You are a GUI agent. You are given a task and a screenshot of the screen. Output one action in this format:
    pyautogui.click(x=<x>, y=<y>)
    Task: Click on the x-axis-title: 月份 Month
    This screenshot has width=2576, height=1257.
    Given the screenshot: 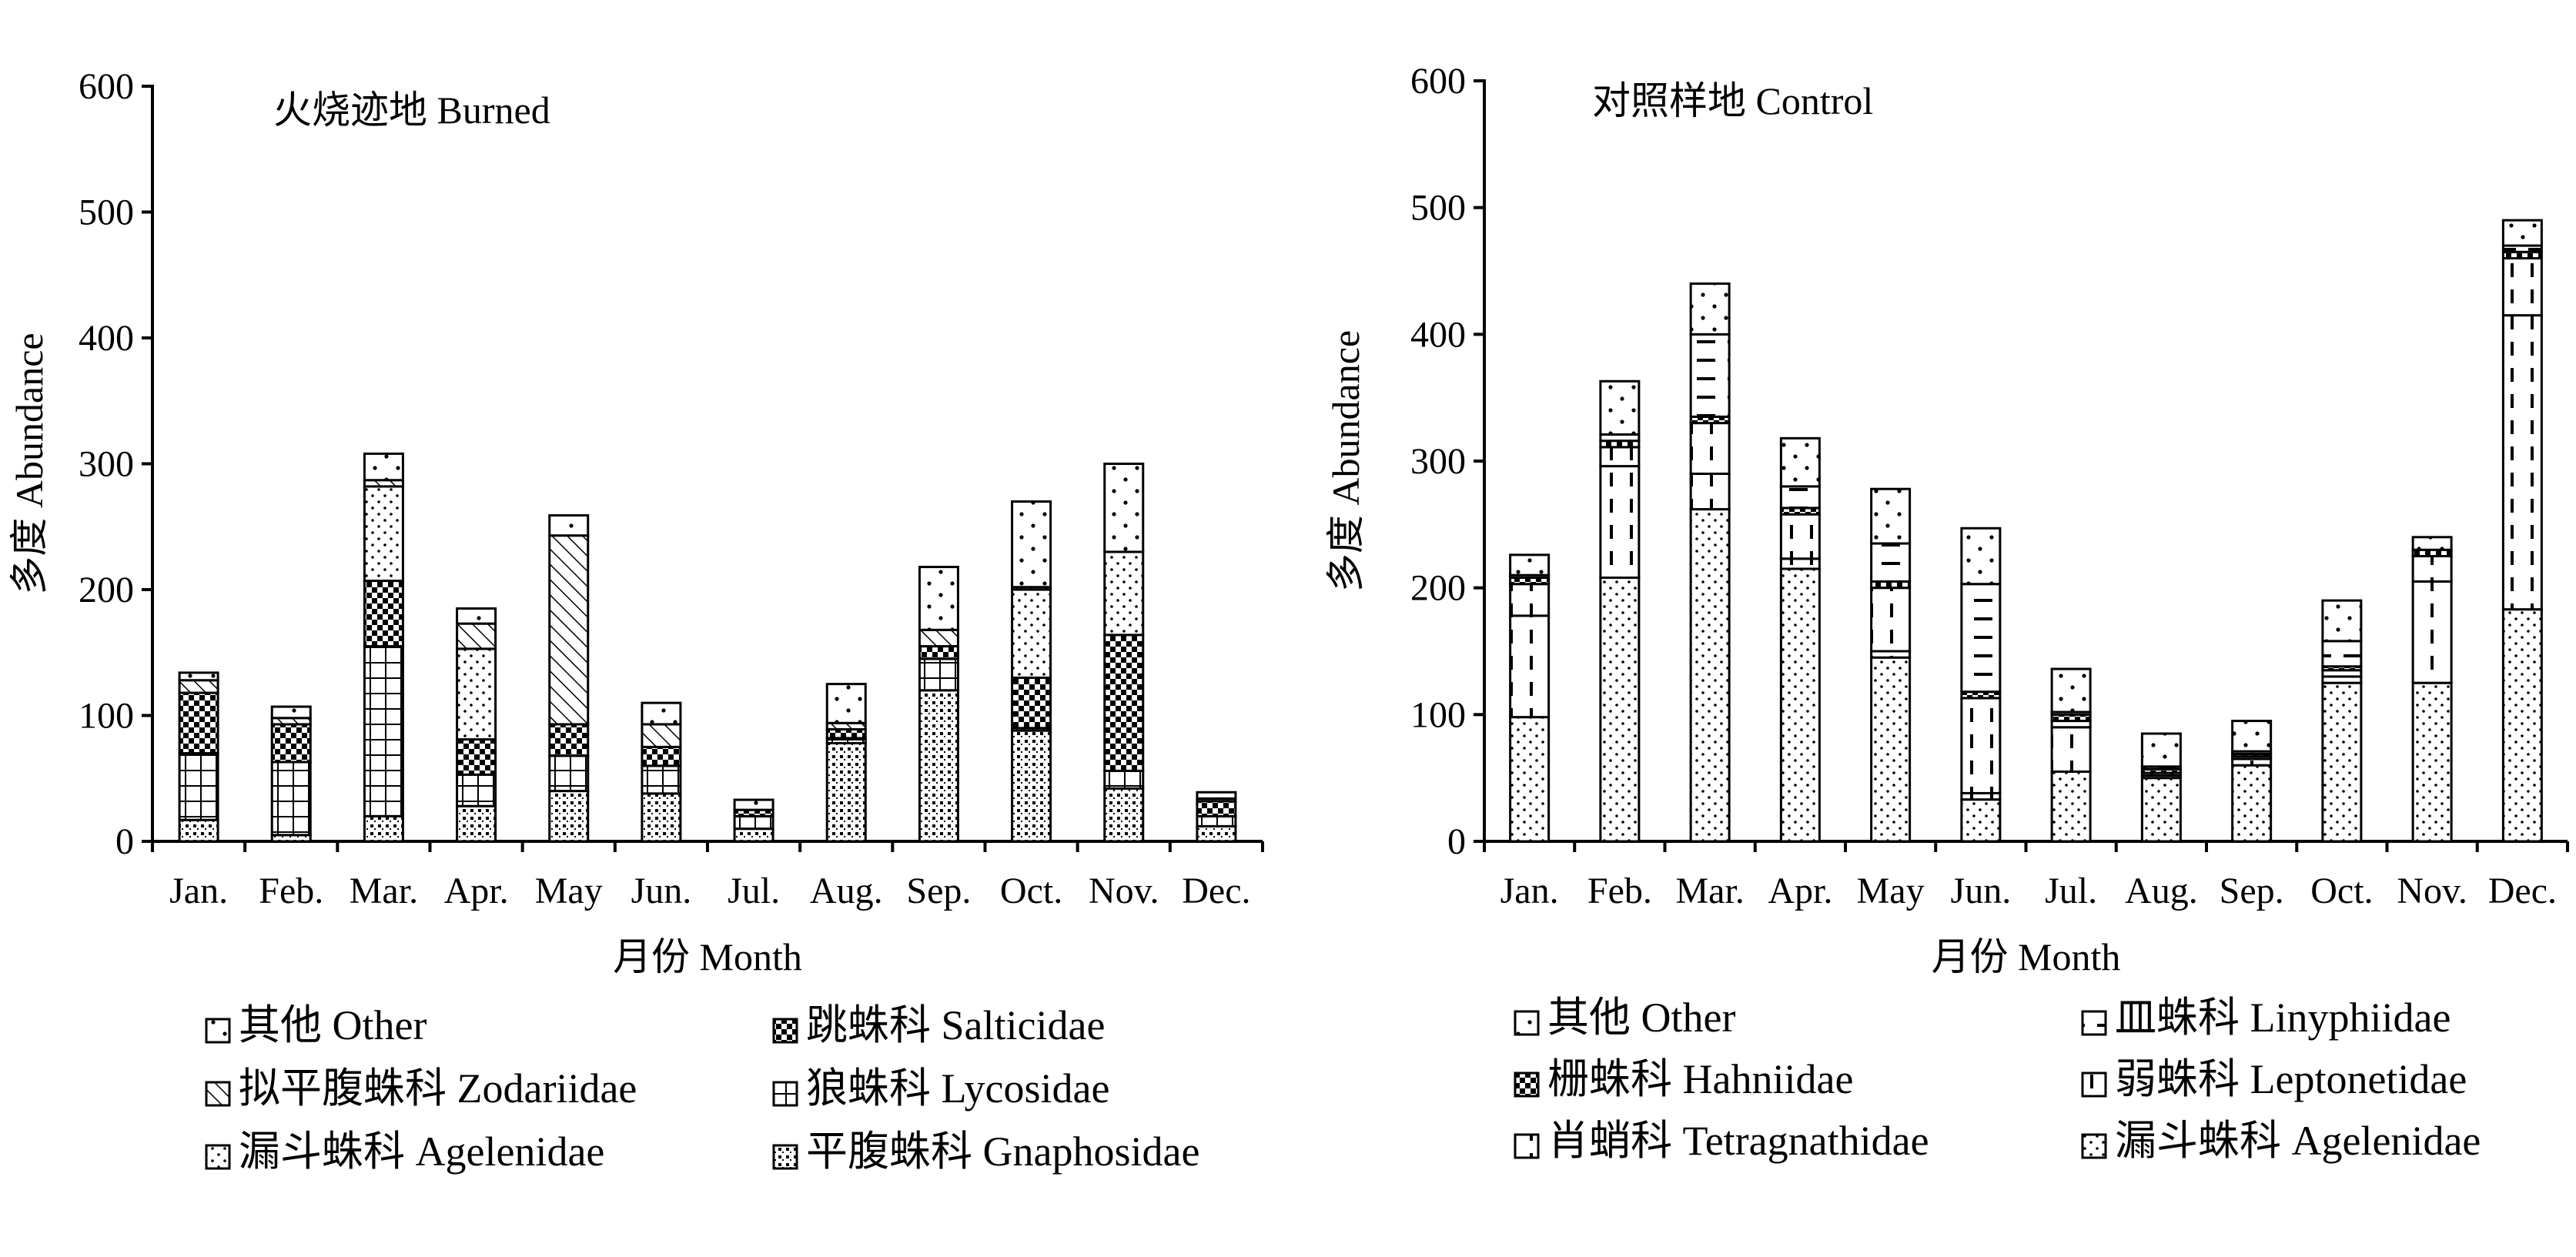 What is the action you would take?
    pyautogui.click(x=707, y=956)
    